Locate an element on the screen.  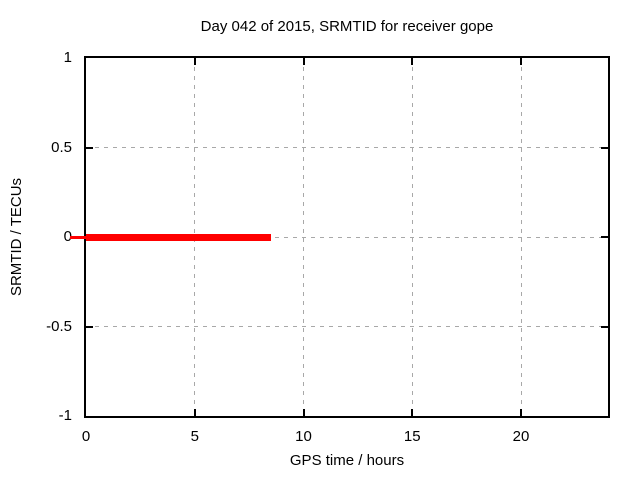
x-tick-label: 0 is located at coordinates (86, 436).